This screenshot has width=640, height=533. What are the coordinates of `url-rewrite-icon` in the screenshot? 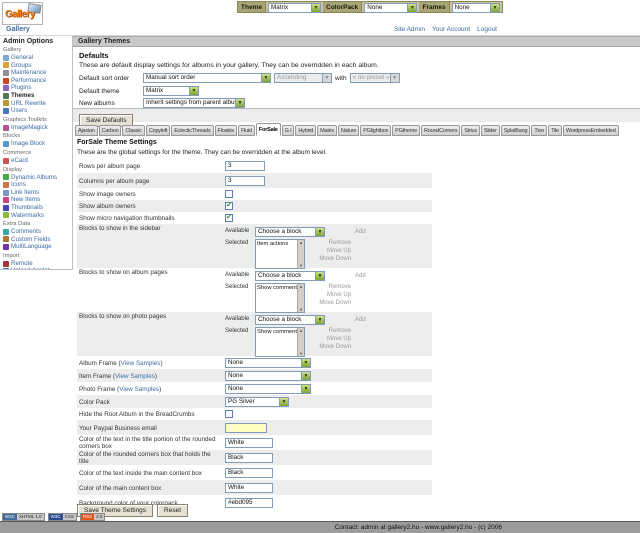 It's located at (6, 103).